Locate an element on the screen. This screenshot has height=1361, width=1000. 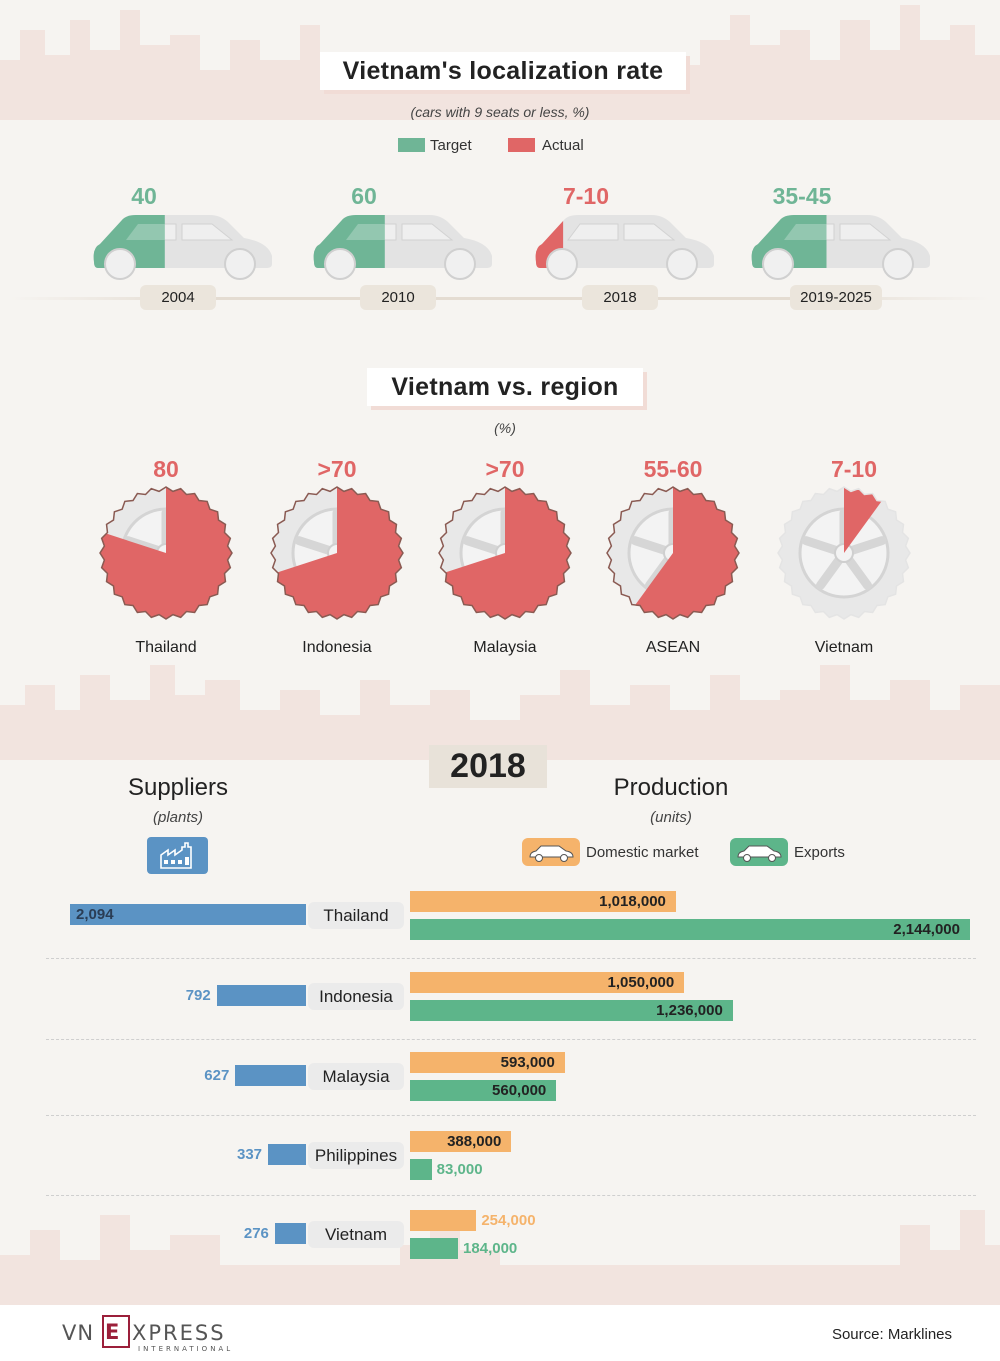
comparison-year: 2018 is located at coordinates (488, 766).